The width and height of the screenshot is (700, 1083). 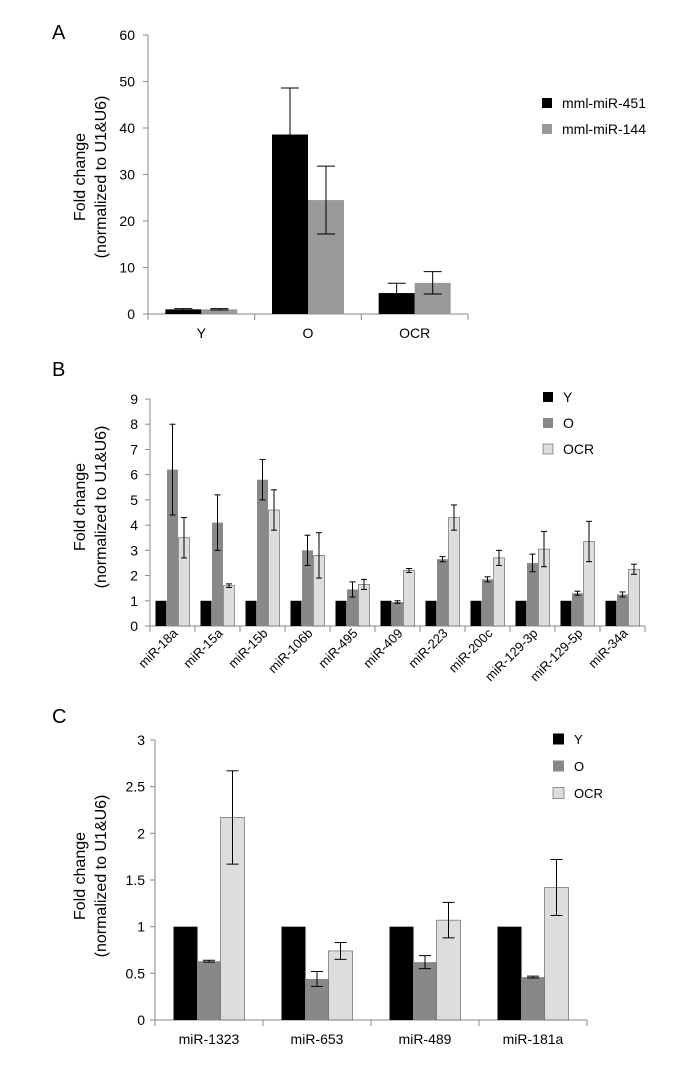 I want to click on panel-c-legend-label: Y, so click(x=578, y=739).